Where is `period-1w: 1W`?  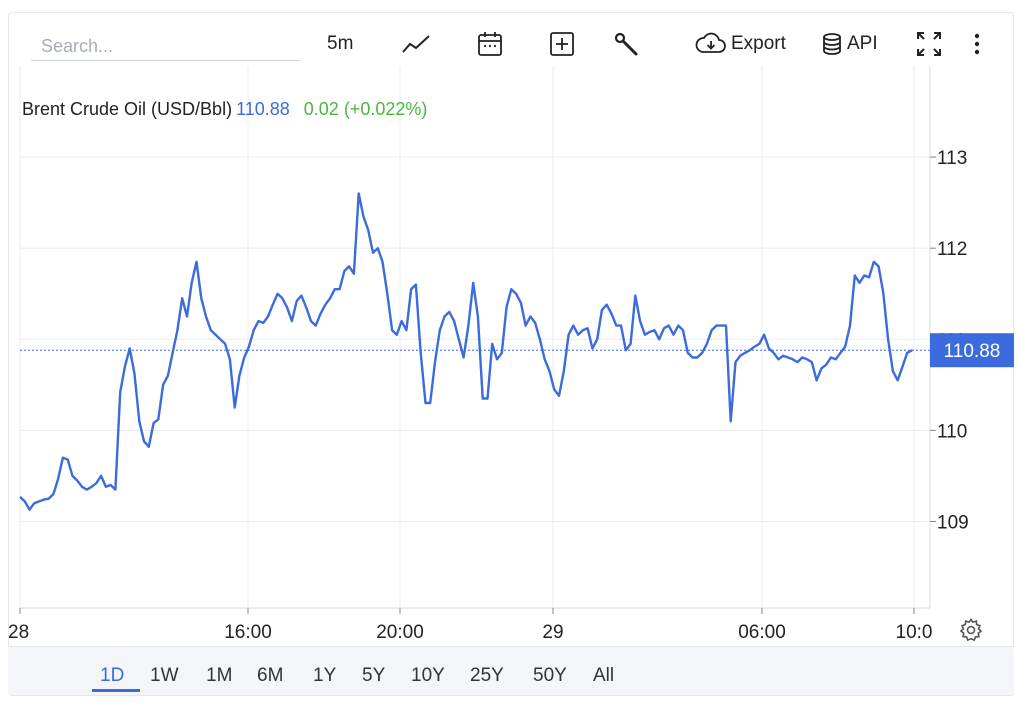
period-1w: 1W is located at coordinates (164, 675).